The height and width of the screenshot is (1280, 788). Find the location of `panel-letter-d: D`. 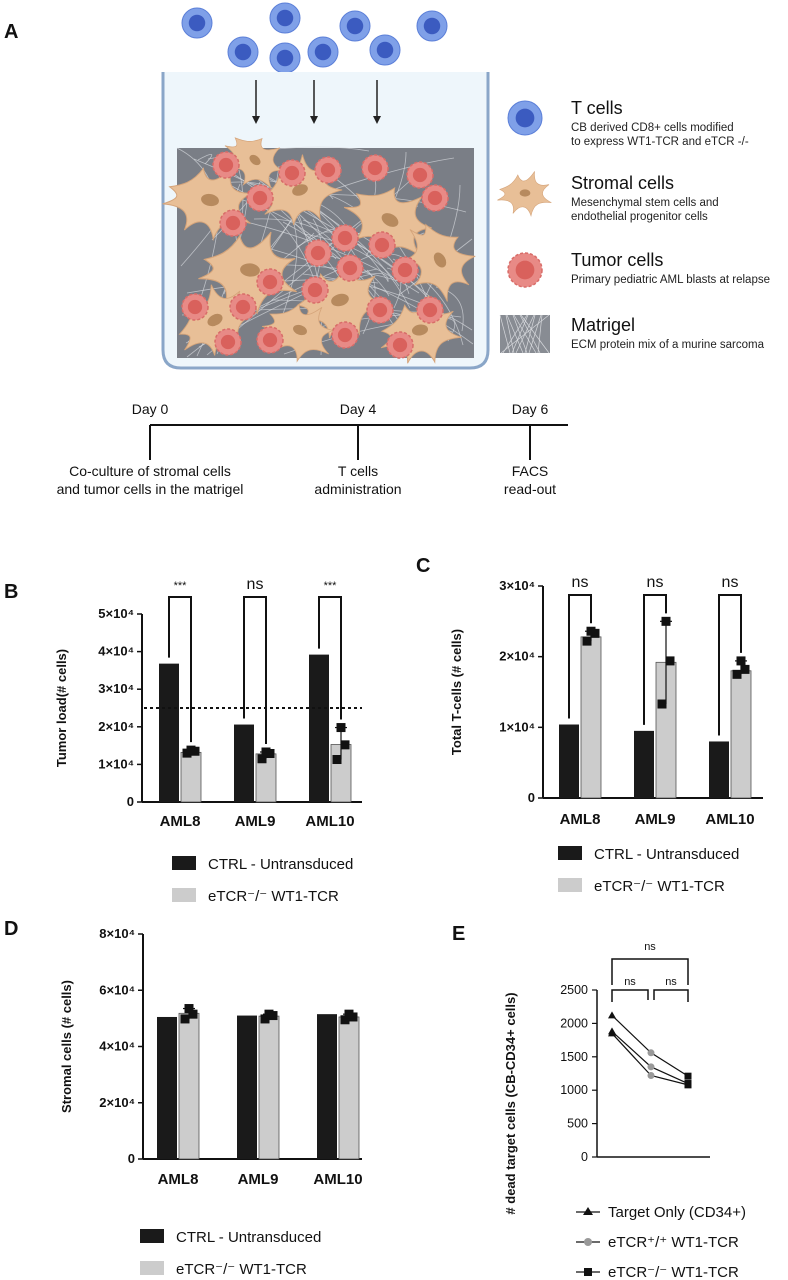

panel-letter-d: D is located at coordinates (11, 929).